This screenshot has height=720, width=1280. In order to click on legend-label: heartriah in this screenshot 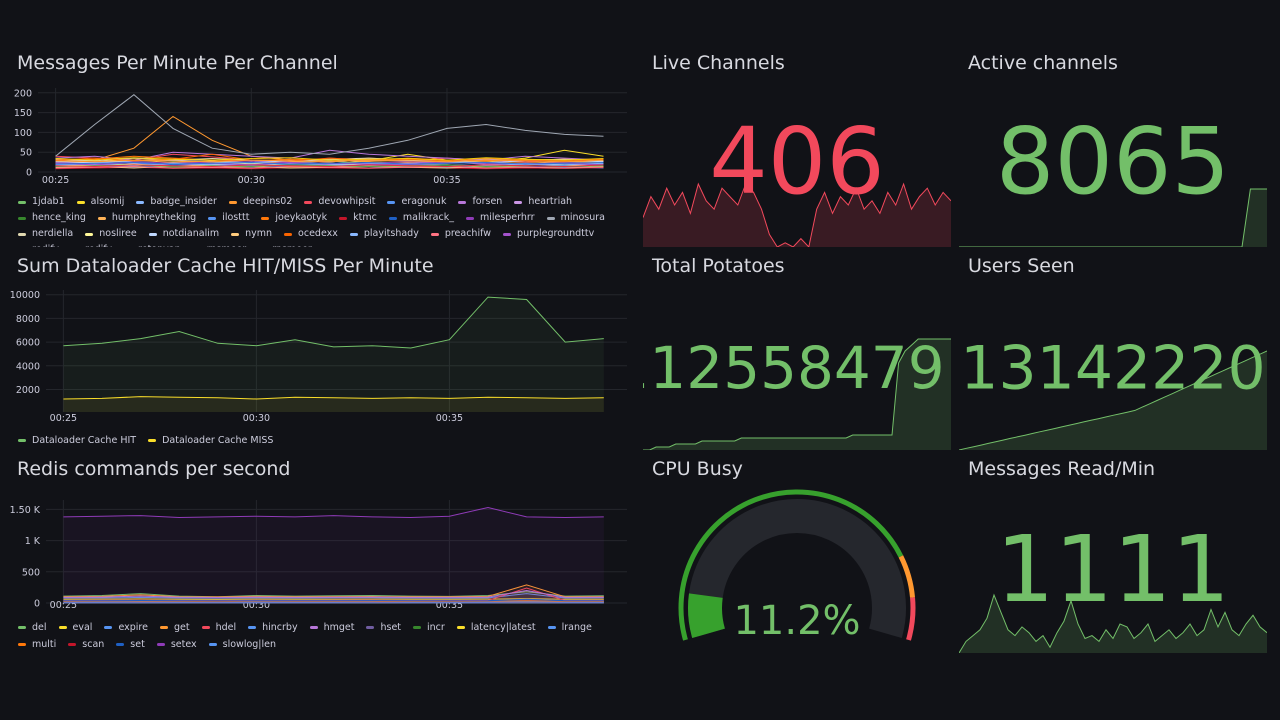, I will do `click(550, 201)`.